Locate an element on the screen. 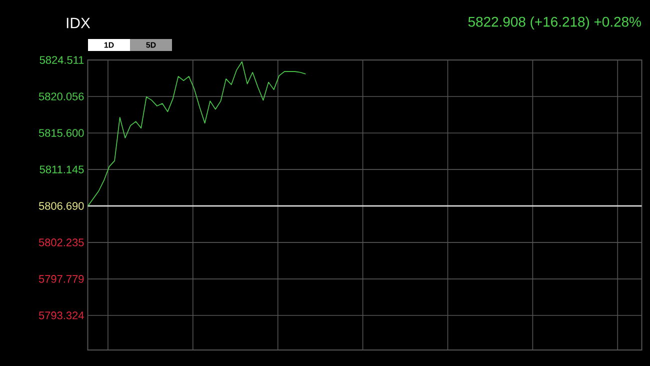  y-tick-label: 5793.324 is located at coordinates (61, 316).